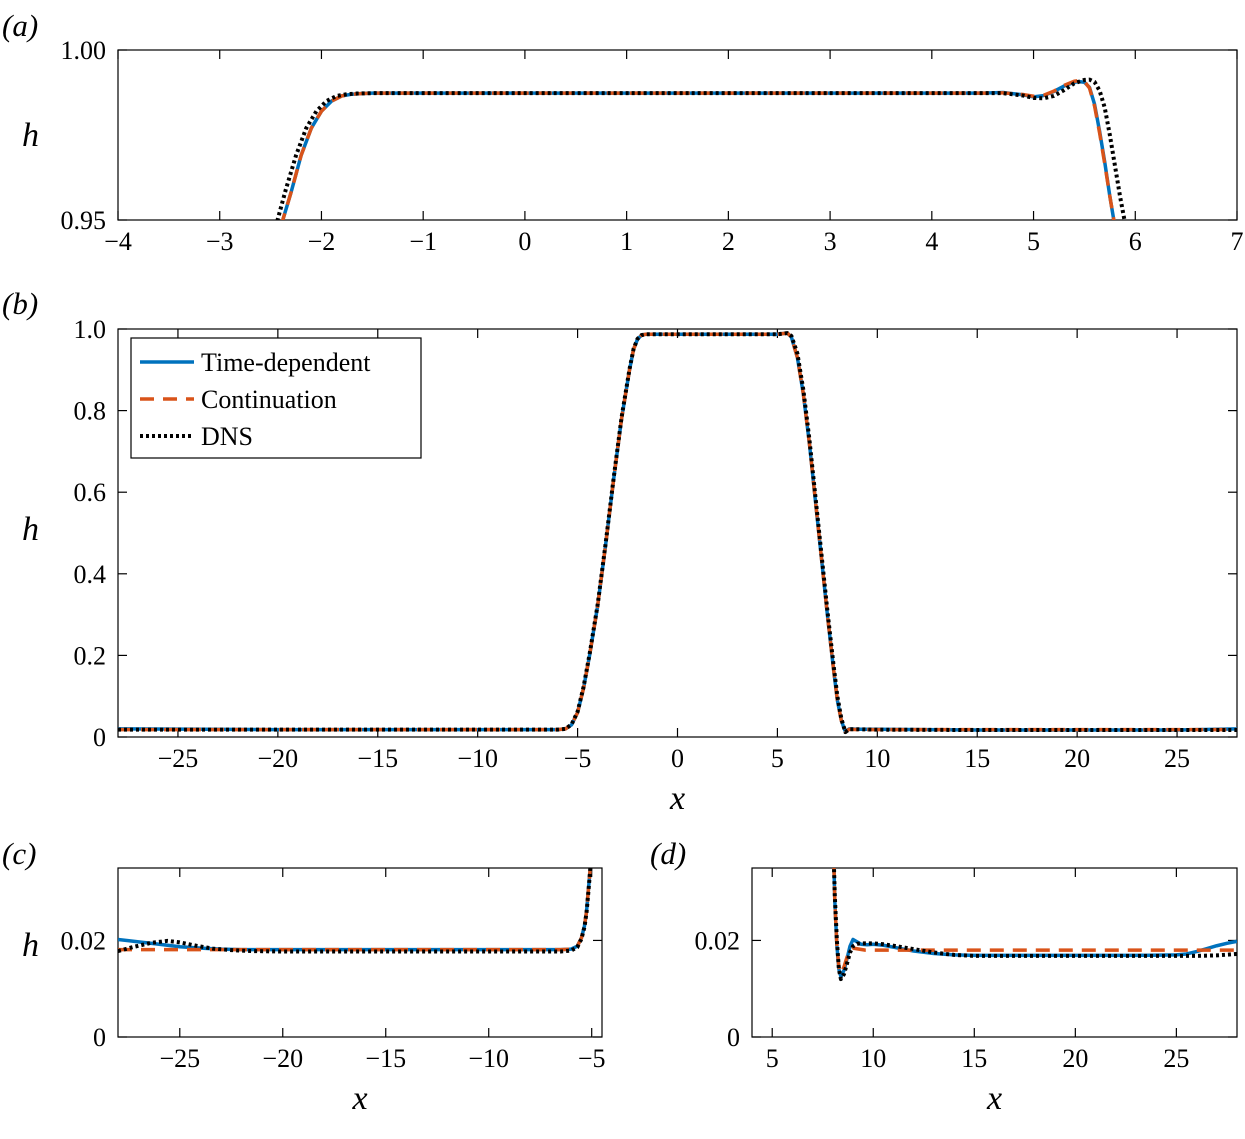  Describe the element at coordinates (626, 241) in the screenshot. I see `x-tick-label: 1` at that location.